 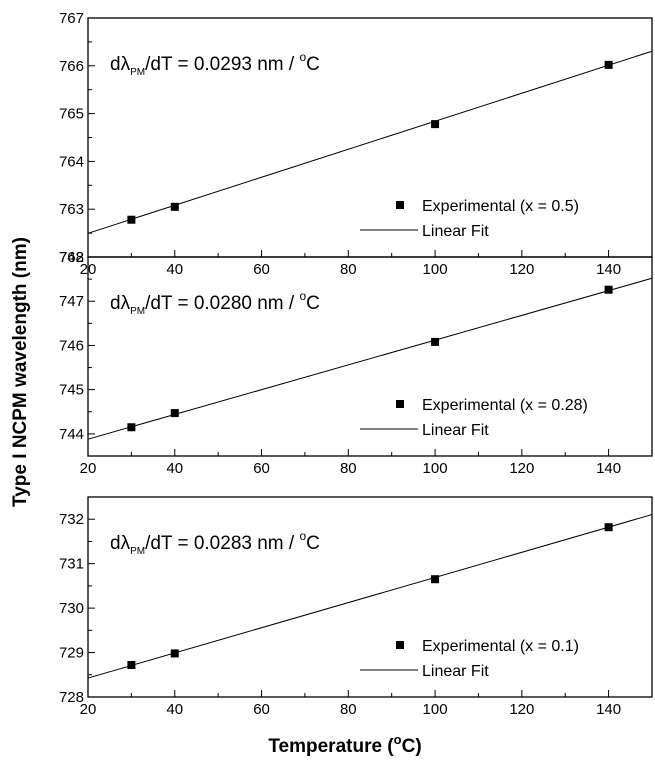 I want to click on panel-2-legend-marker, so click(x=400, y=404).